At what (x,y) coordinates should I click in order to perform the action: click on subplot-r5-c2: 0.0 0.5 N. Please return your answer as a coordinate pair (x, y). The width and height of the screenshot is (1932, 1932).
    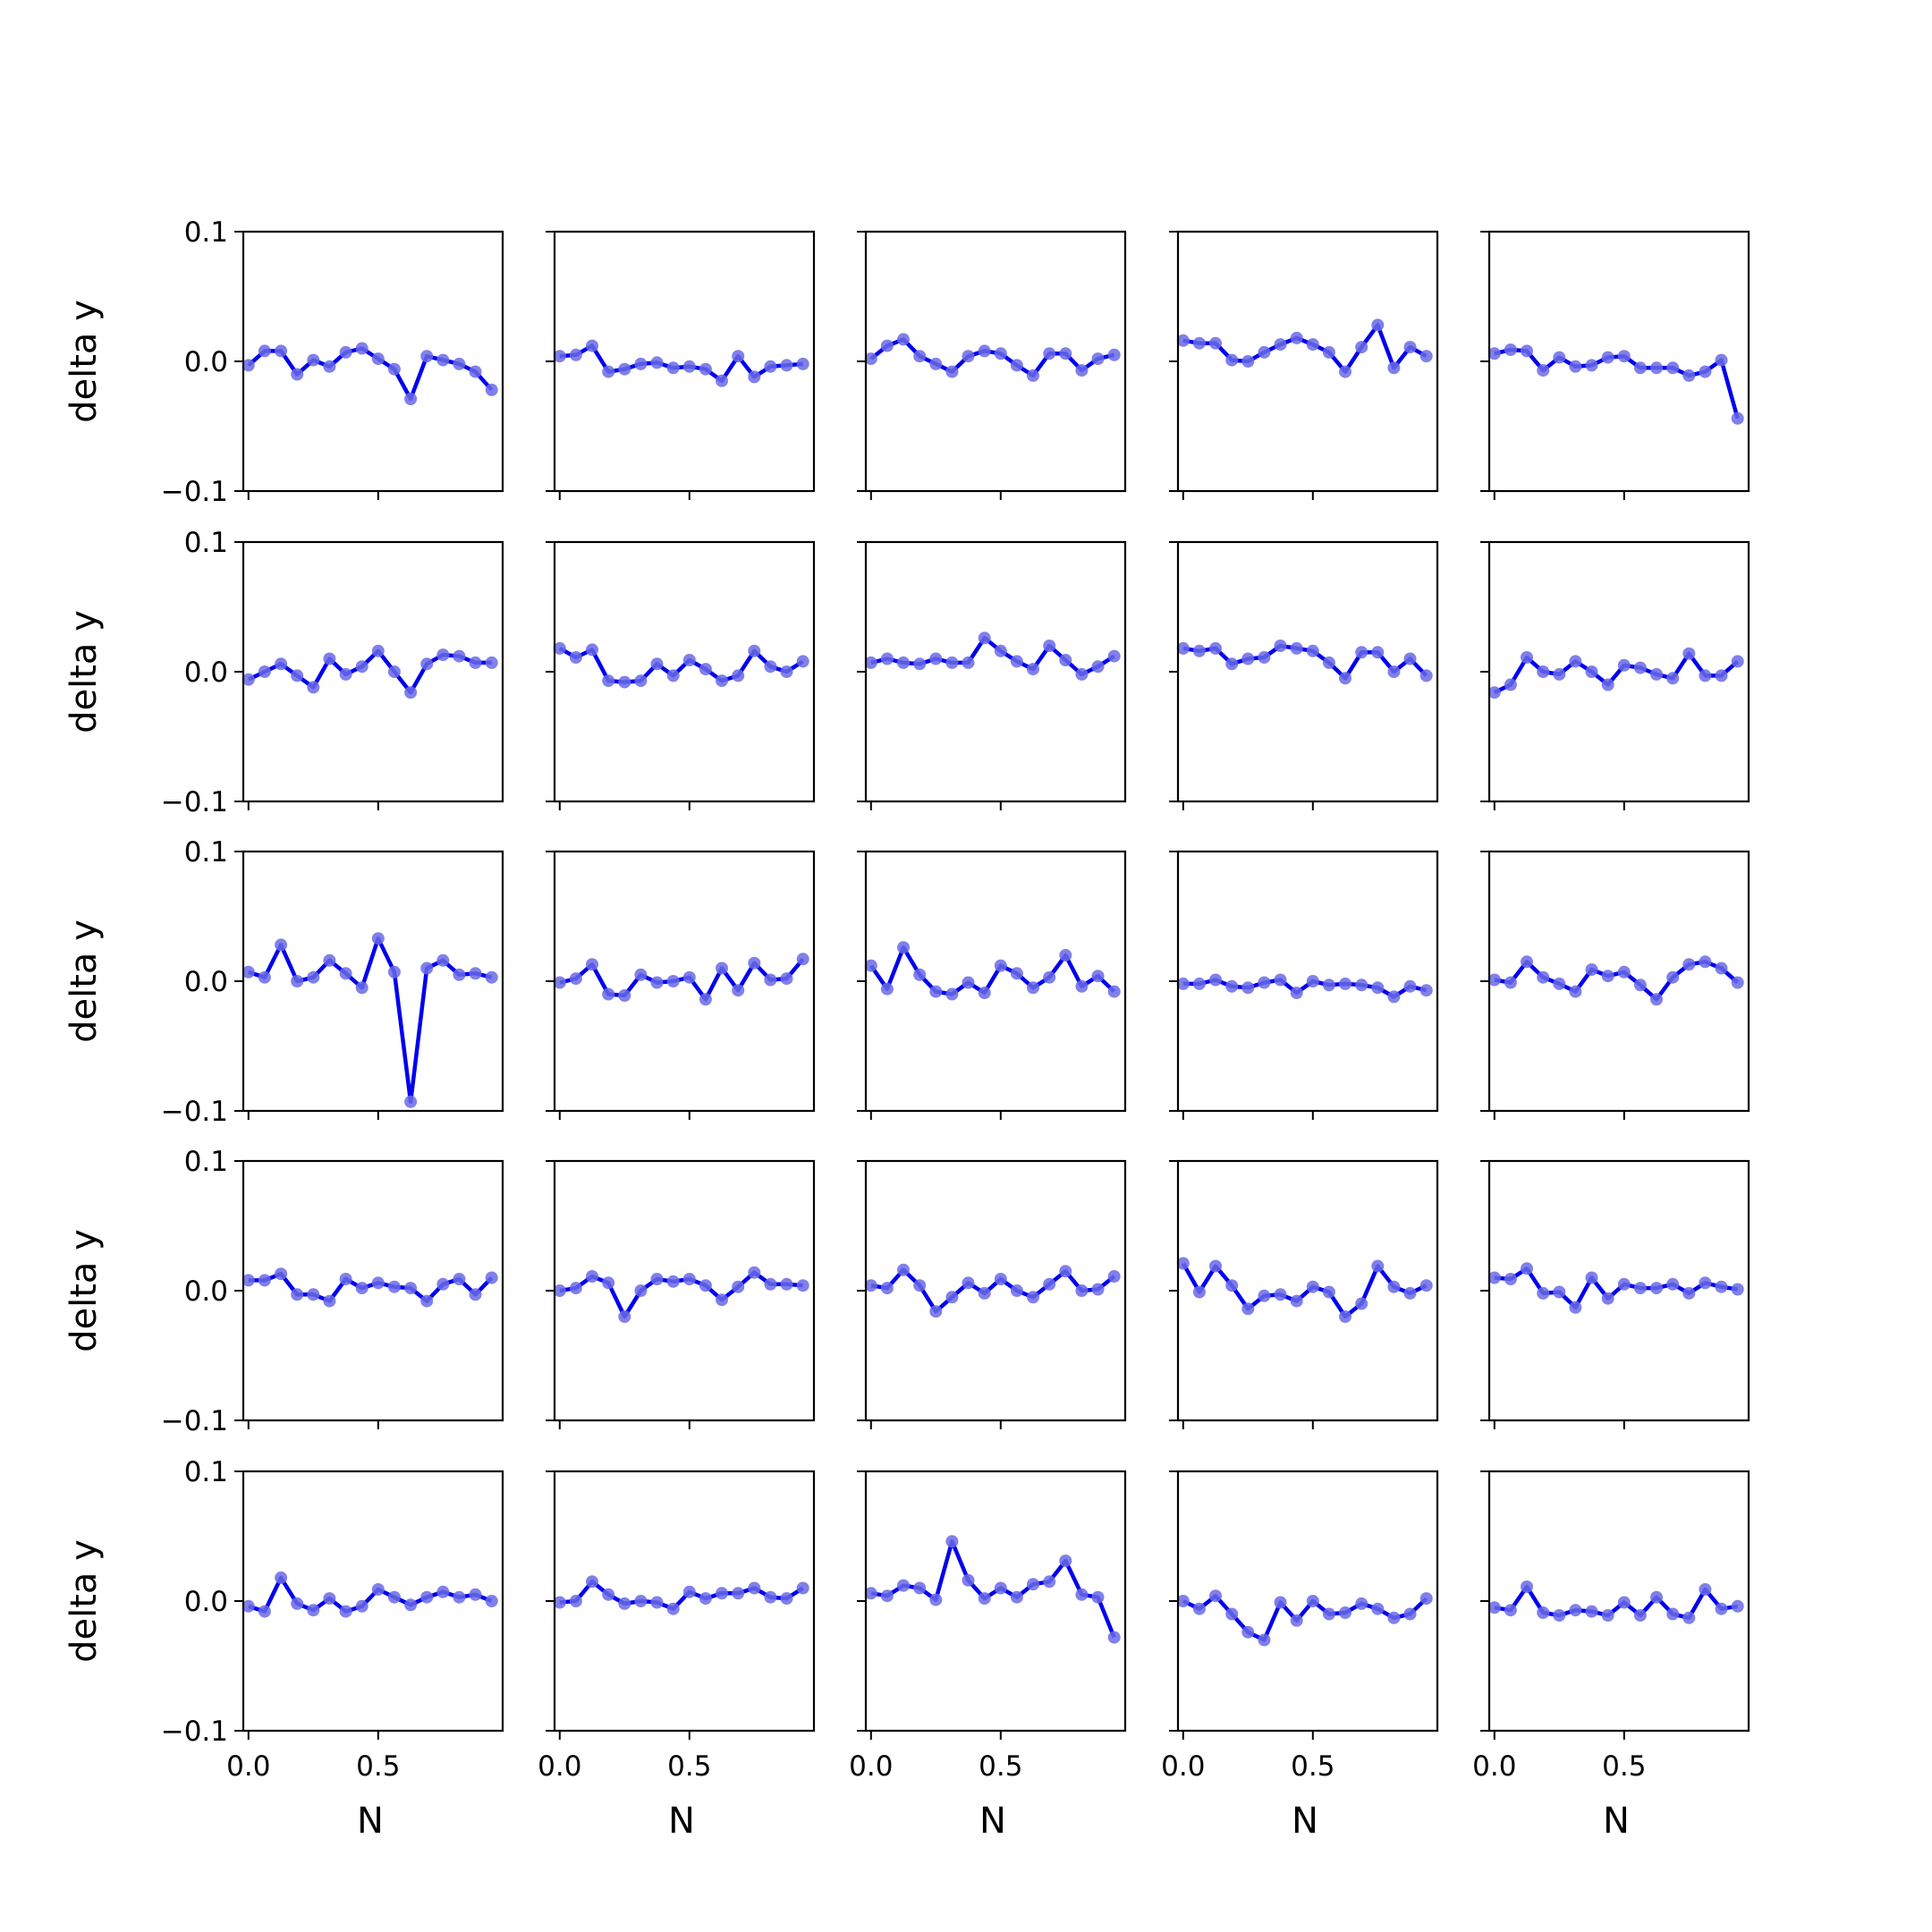
    Looking at the image, I should click on (677, 1656).